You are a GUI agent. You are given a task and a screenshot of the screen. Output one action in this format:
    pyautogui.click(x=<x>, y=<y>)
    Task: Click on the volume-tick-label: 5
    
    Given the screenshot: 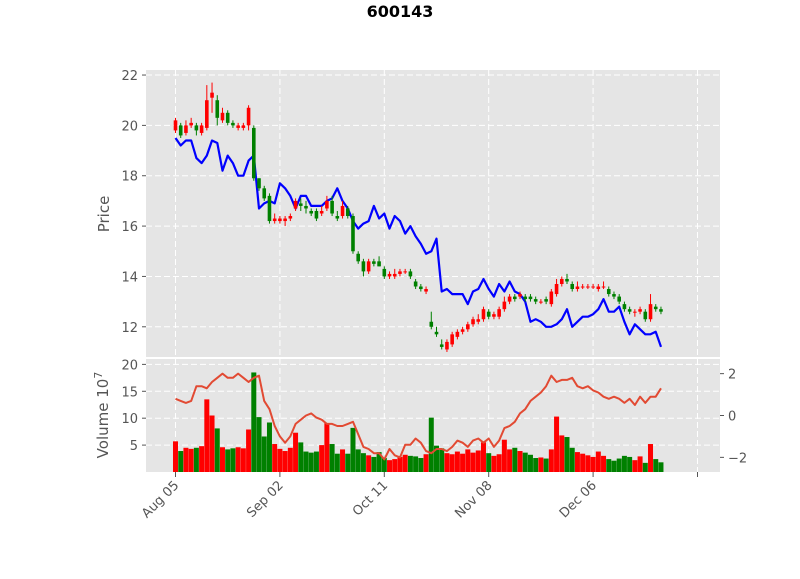 What is the action you would take?
    pyautogui.click(x=134, y=446)
    